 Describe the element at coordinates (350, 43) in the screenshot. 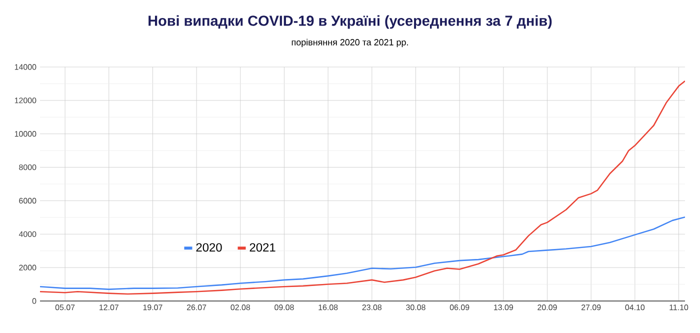

I see `chart-subtitle: порівняння 2020 та 2021 рр.` at that location.